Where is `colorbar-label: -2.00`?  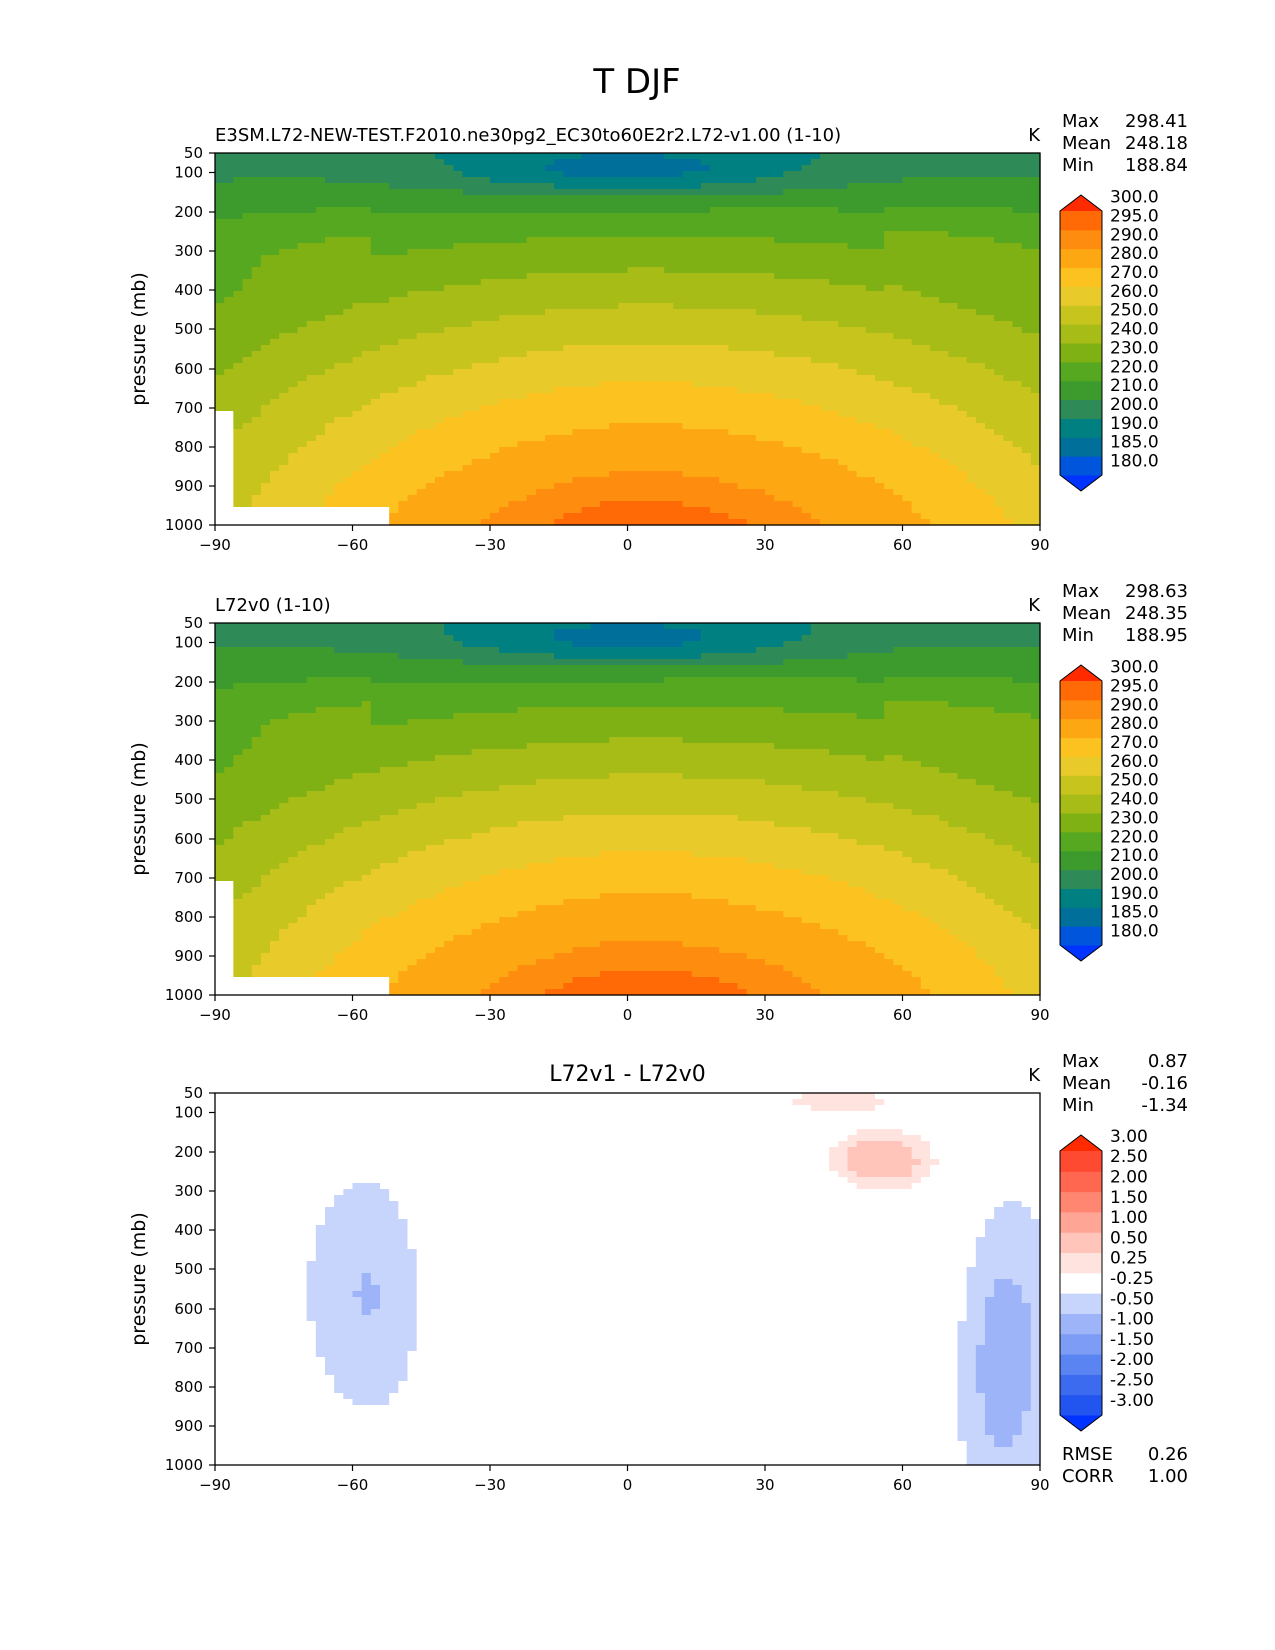 colorbar-label: -2.00 is located at coordinates (1132, 1360).